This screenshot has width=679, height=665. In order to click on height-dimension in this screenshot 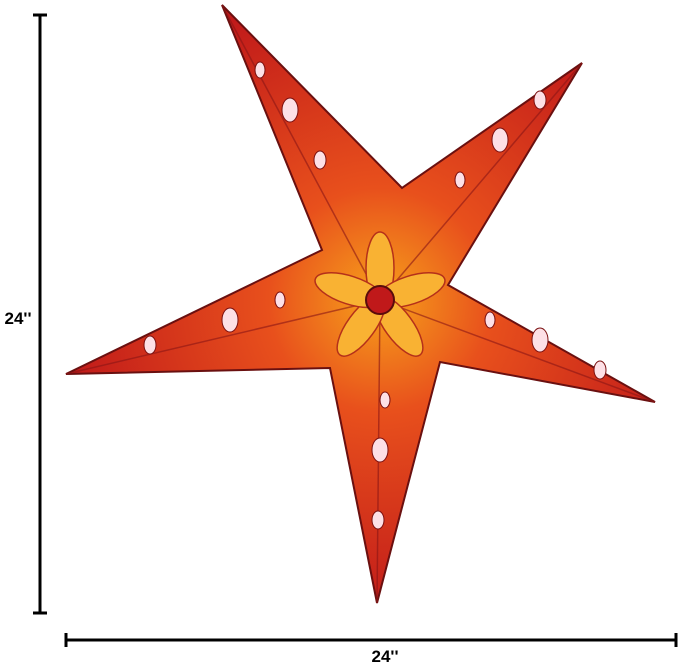, I will do `click(40, 314)`.